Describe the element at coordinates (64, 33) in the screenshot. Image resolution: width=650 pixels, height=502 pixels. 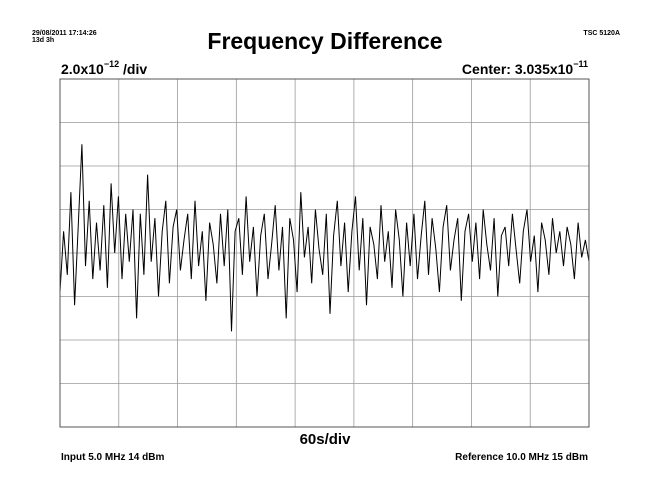
I see `timestamp: 29/08/2011 17:14:26` at that location.